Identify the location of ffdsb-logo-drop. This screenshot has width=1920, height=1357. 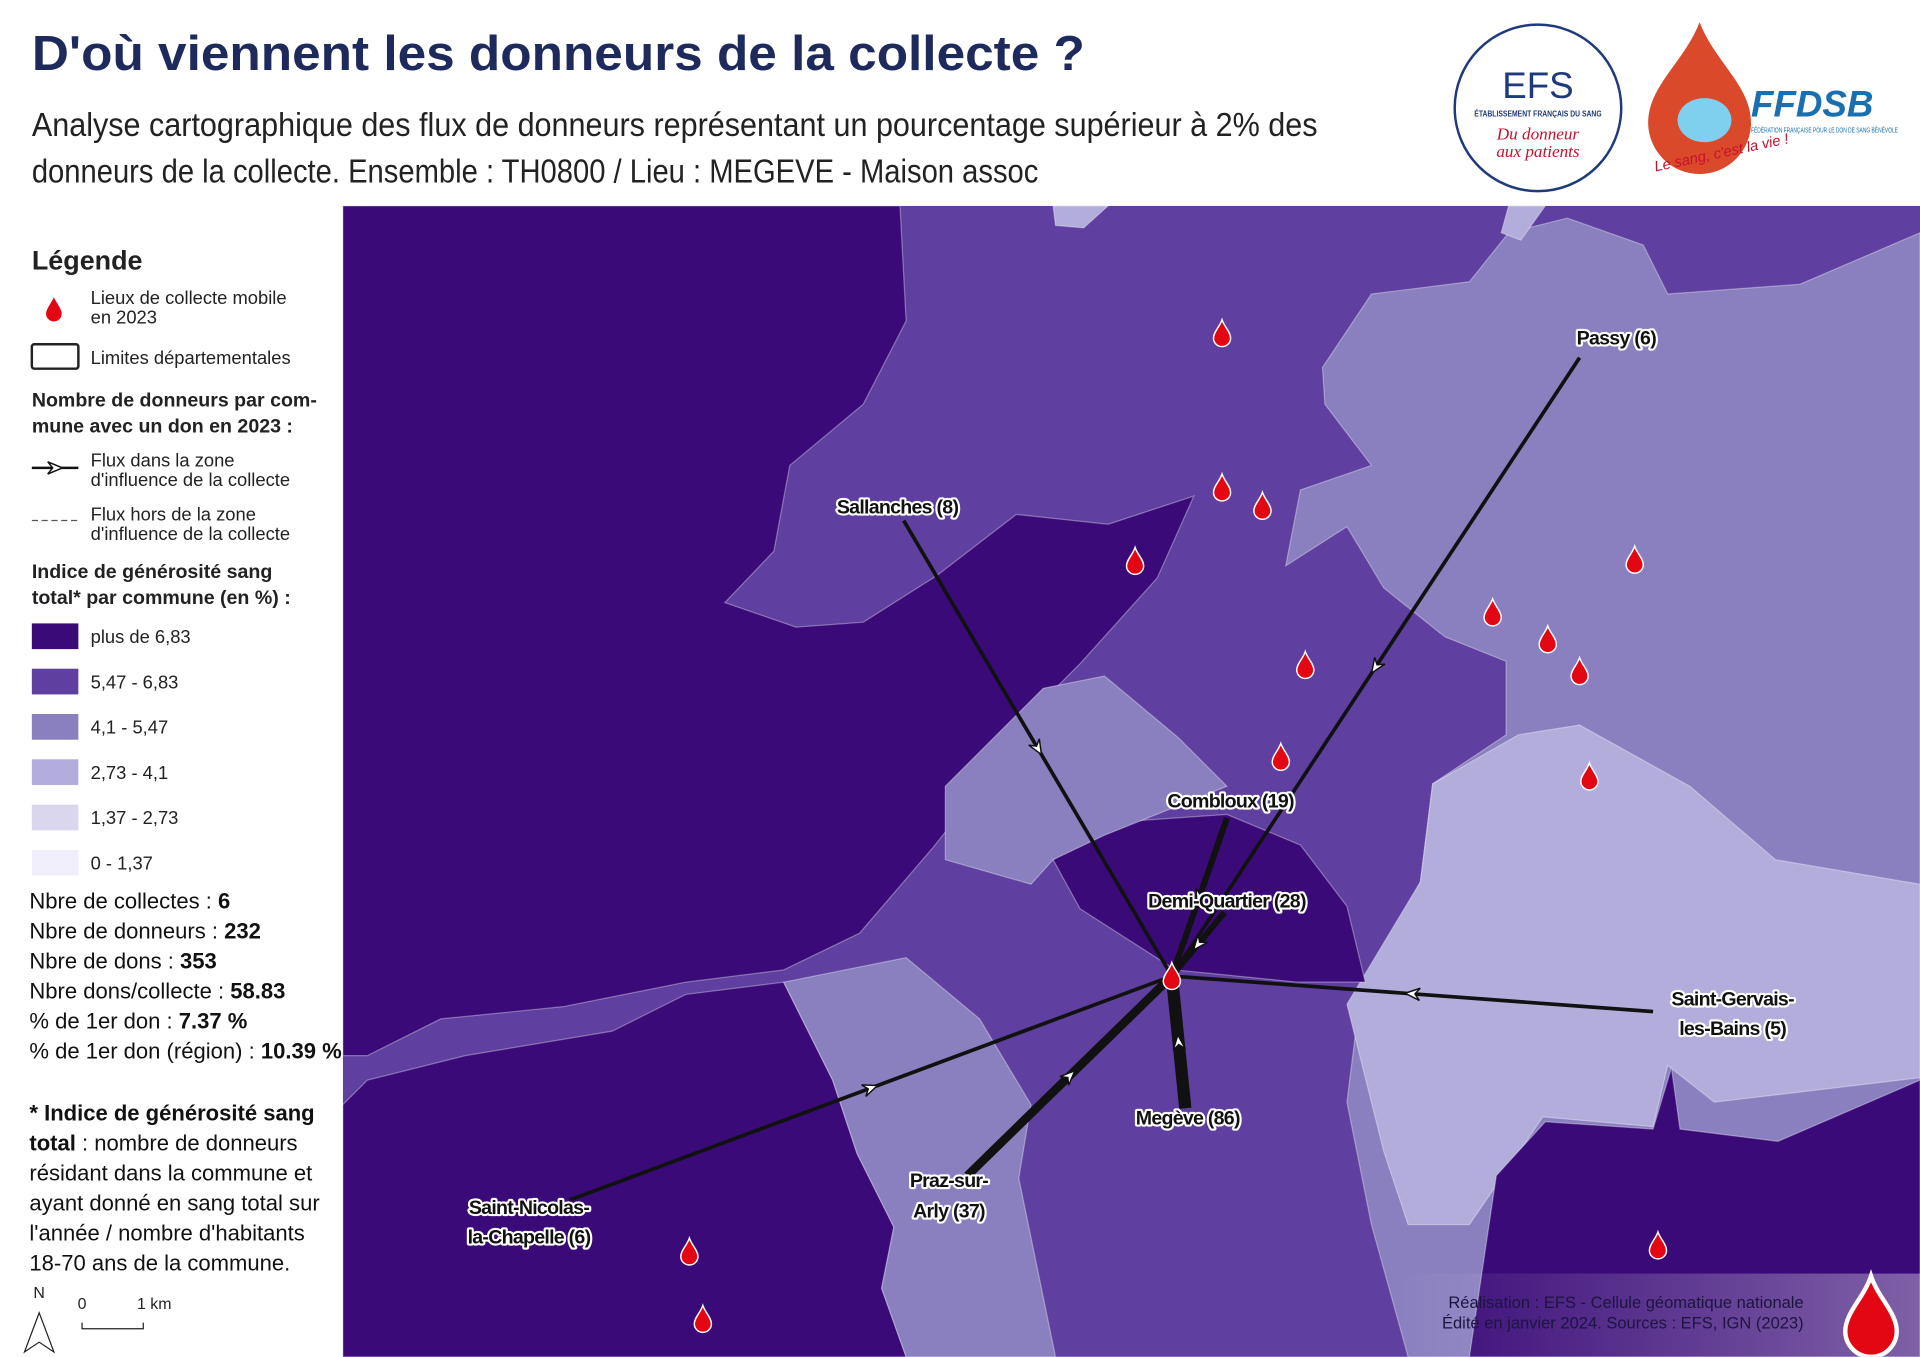
(1700, 98).